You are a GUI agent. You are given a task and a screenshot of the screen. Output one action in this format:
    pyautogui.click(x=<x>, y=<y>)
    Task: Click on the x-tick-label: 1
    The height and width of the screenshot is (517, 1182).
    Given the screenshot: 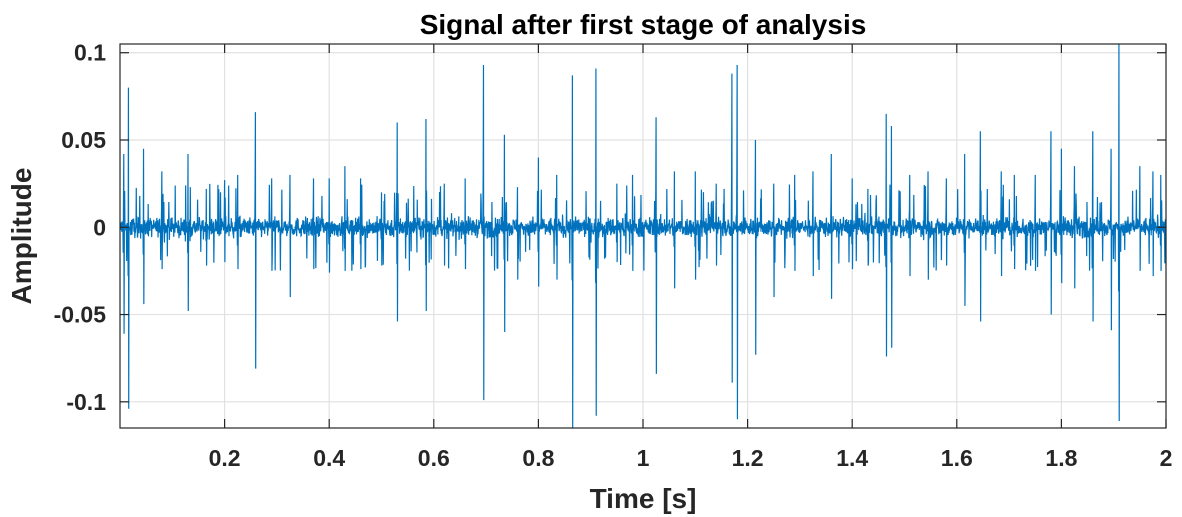 What is the action you would take?
    pyautogui.click(x=643, y=458)
    